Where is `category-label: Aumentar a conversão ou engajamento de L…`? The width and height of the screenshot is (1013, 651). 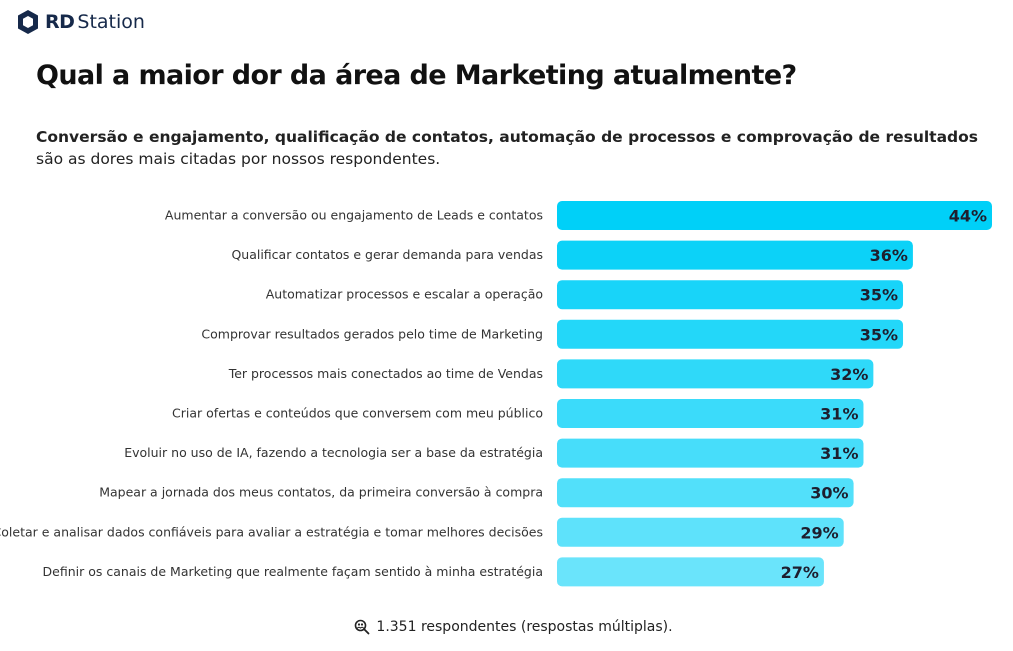 category-label: Aumentar a conversão ou engajamento de L… is located at coordinates (354, 215).